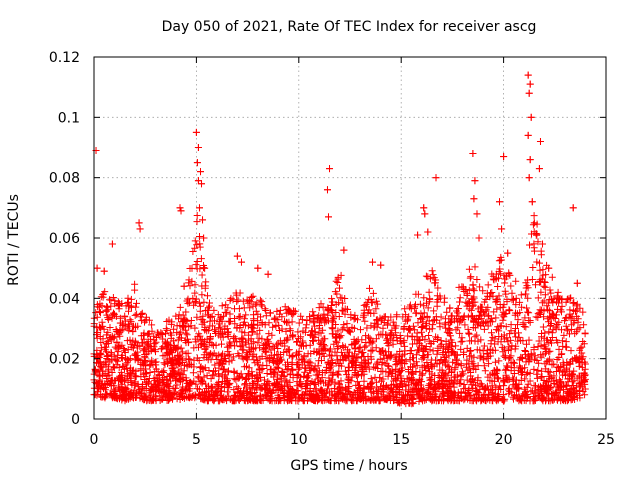  Describe the element at coordinates (299, 440) in the screenshot. I see `x-tick-label: 10` at that location.